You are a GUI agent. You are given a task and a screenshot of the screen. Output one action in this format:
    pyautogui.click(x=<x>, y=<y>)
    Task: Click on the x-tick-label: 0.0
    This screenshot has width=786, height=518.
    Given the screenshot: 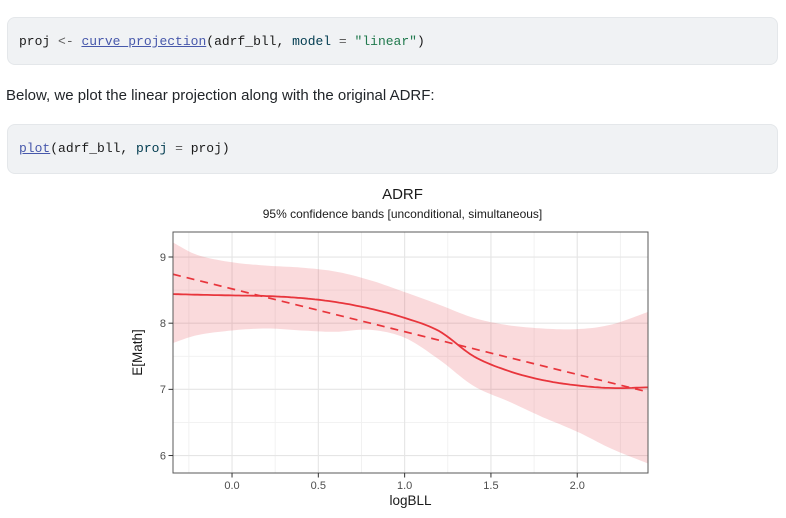 What is the action you would take?
    pyautogui.click(x=231, y=486)
    